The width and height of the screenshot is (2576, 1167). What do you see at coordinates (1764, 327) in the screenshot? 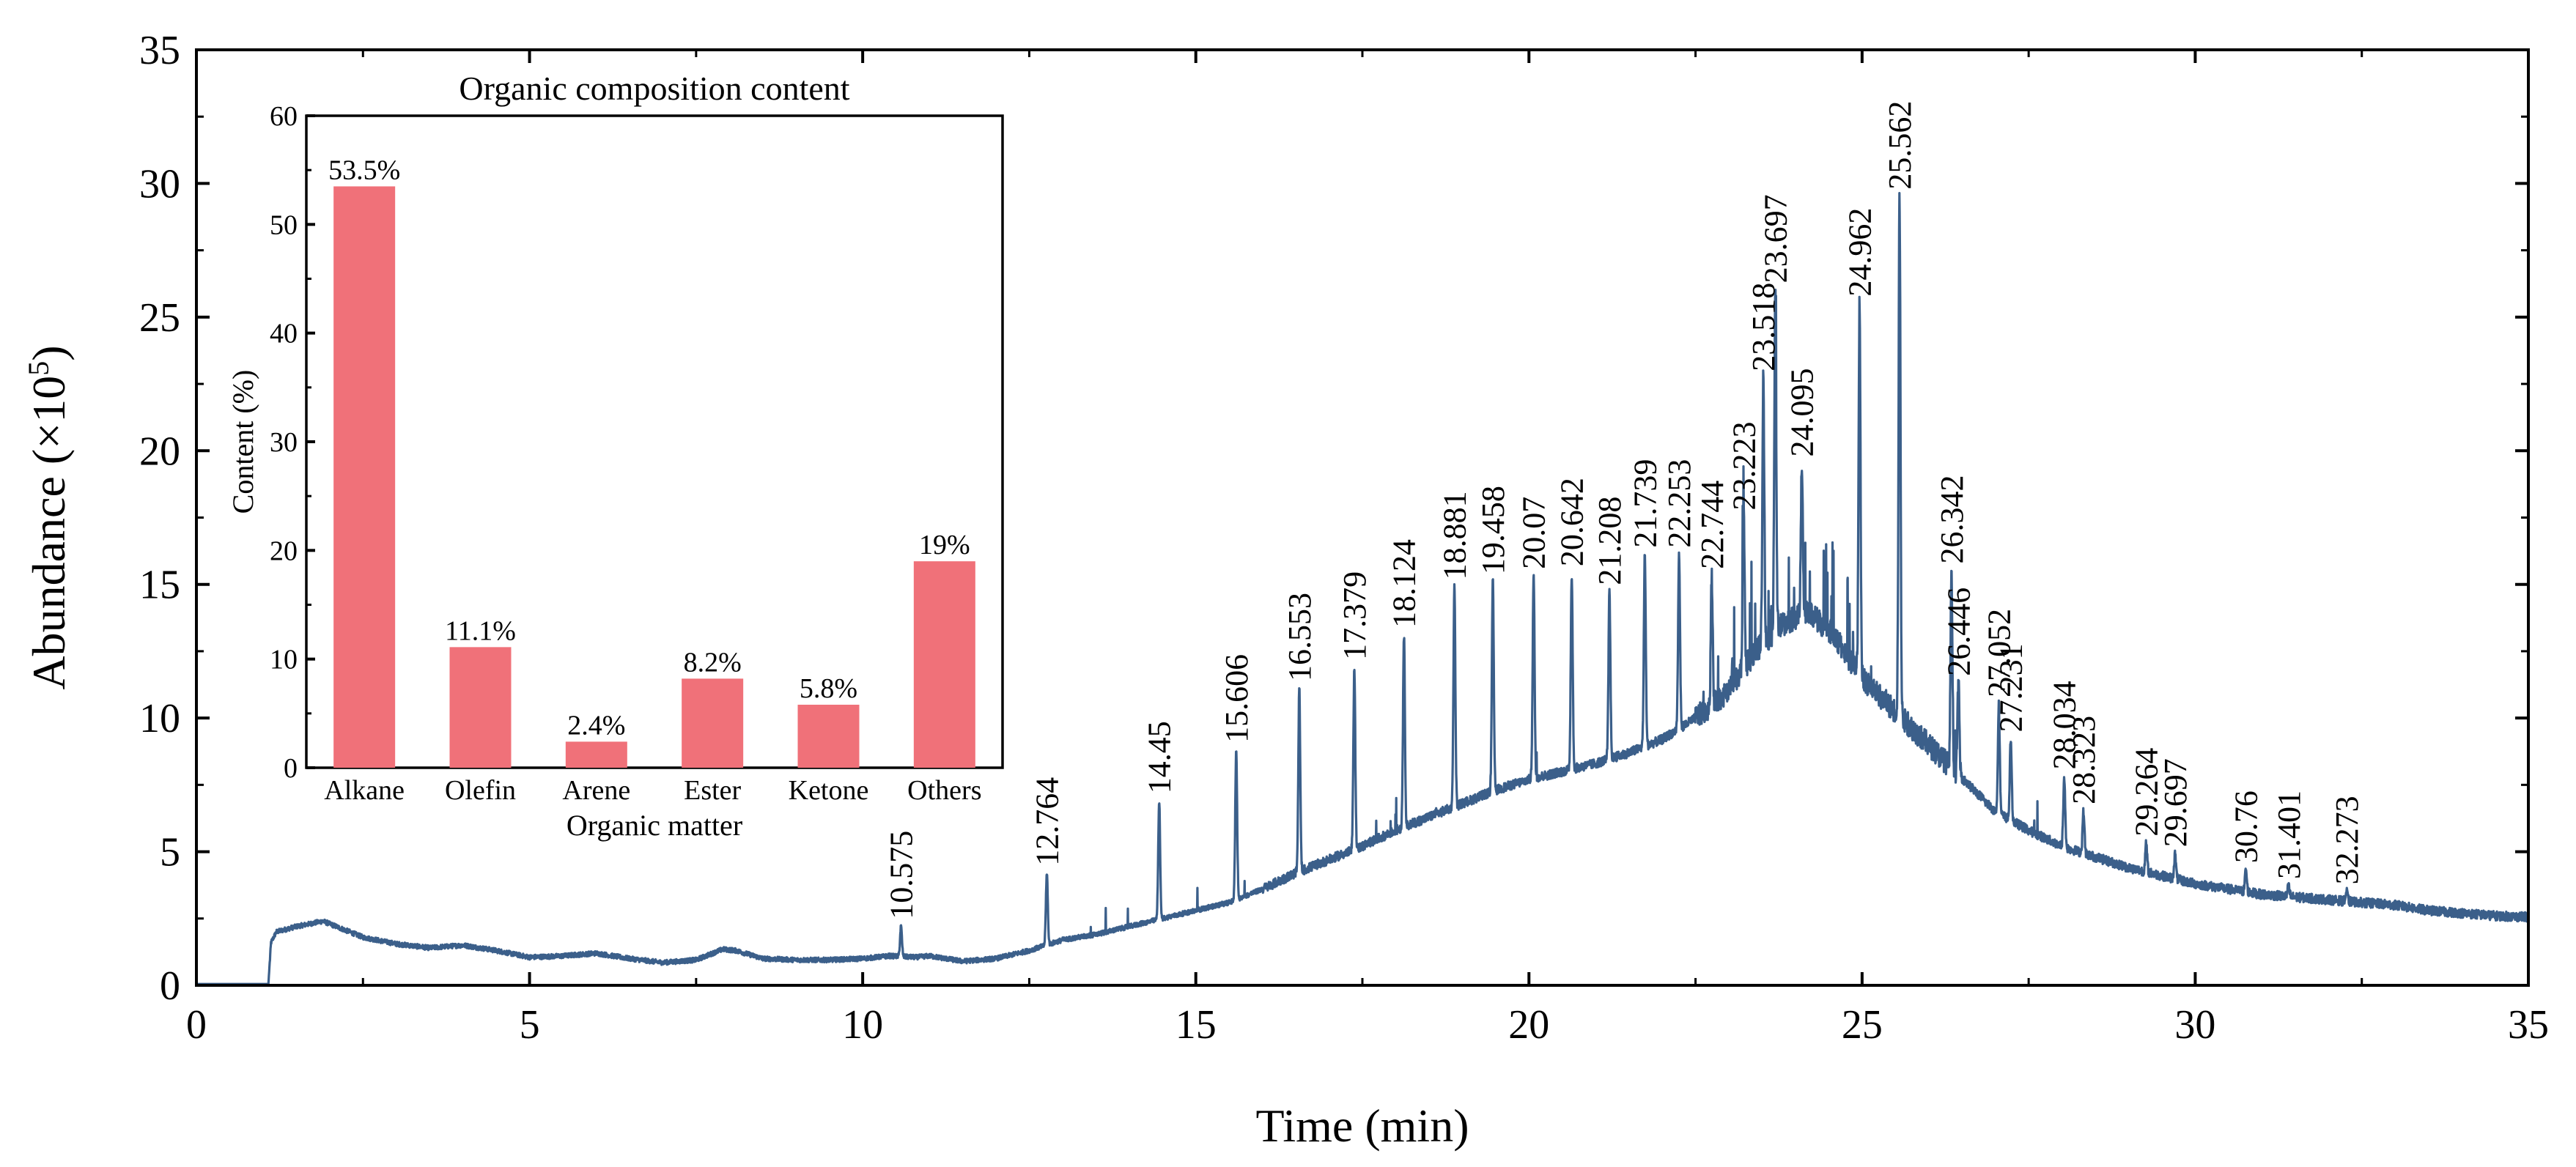
I see `peak-label: 23.518` at bounding box center [1764, 327].